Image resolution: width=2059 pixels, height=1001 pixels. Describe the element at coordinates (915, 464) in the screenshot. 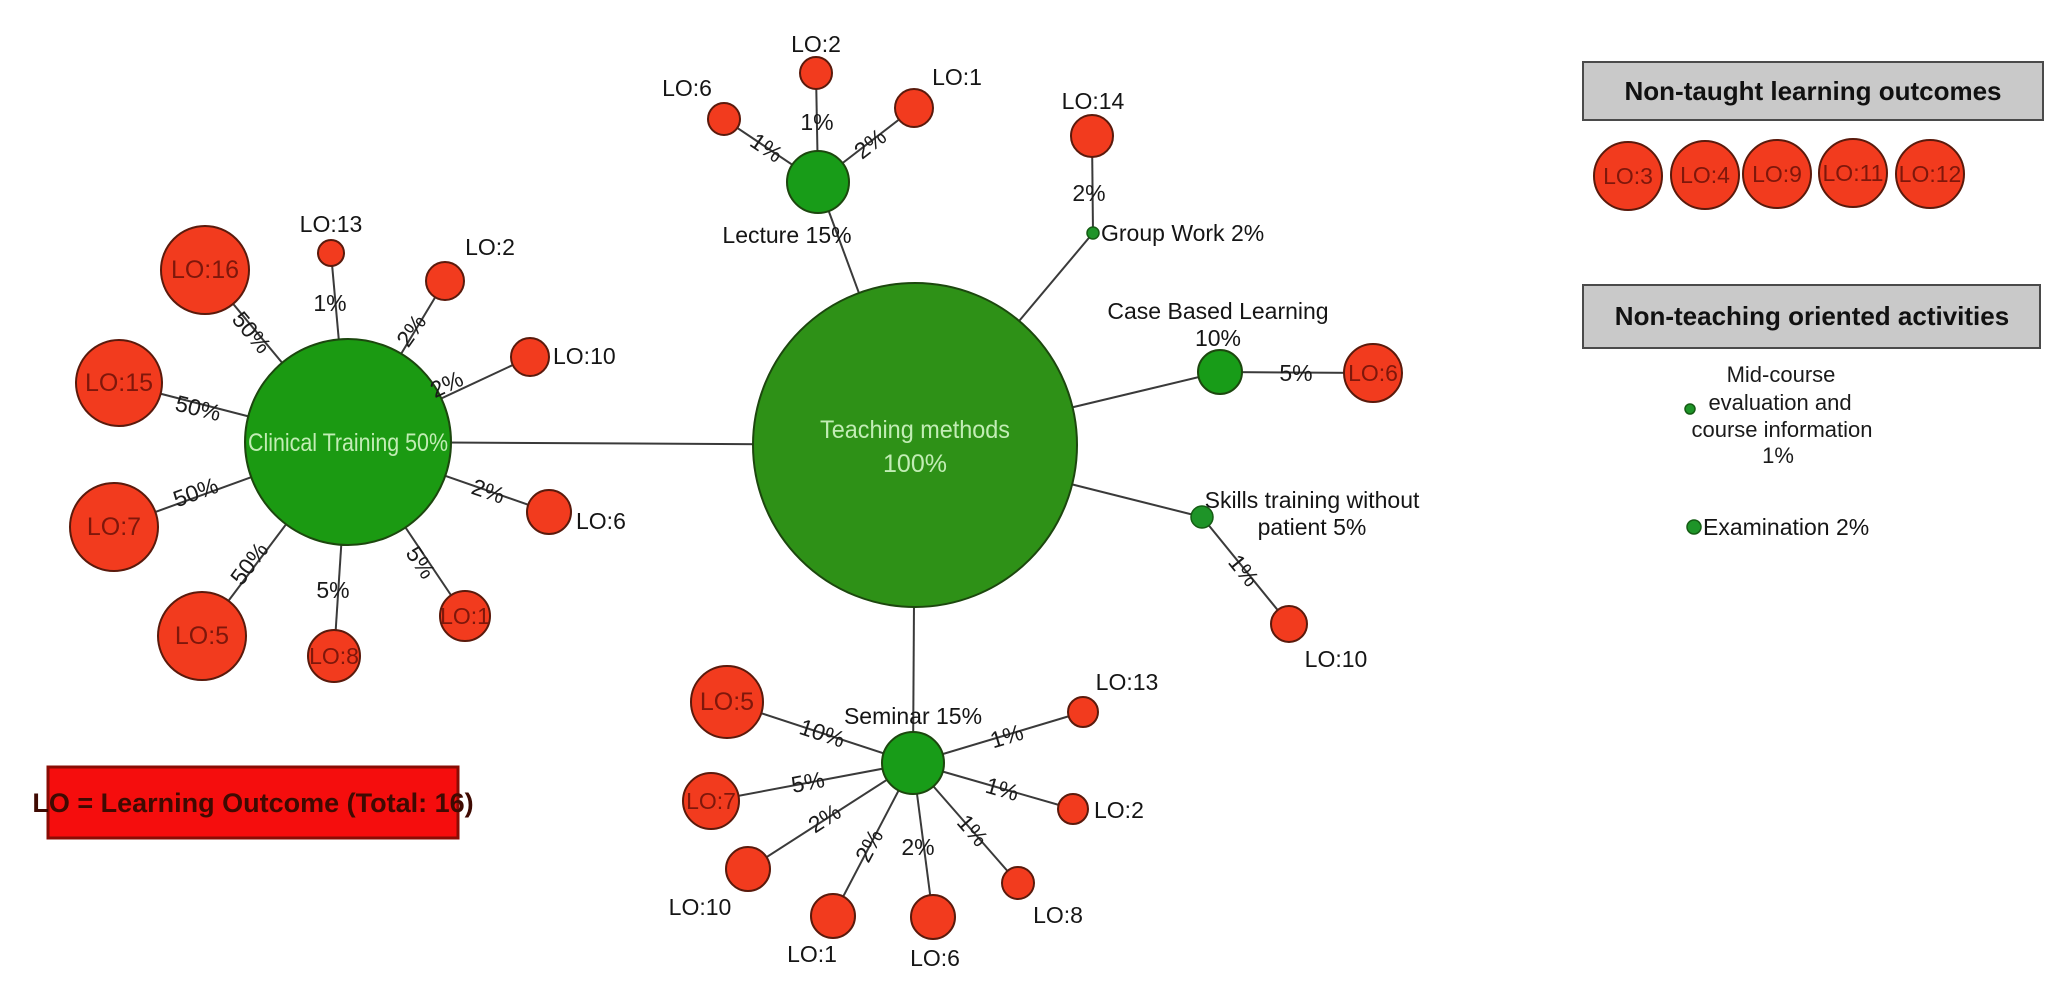

I see `hub-label-line2: 100%` at that location.